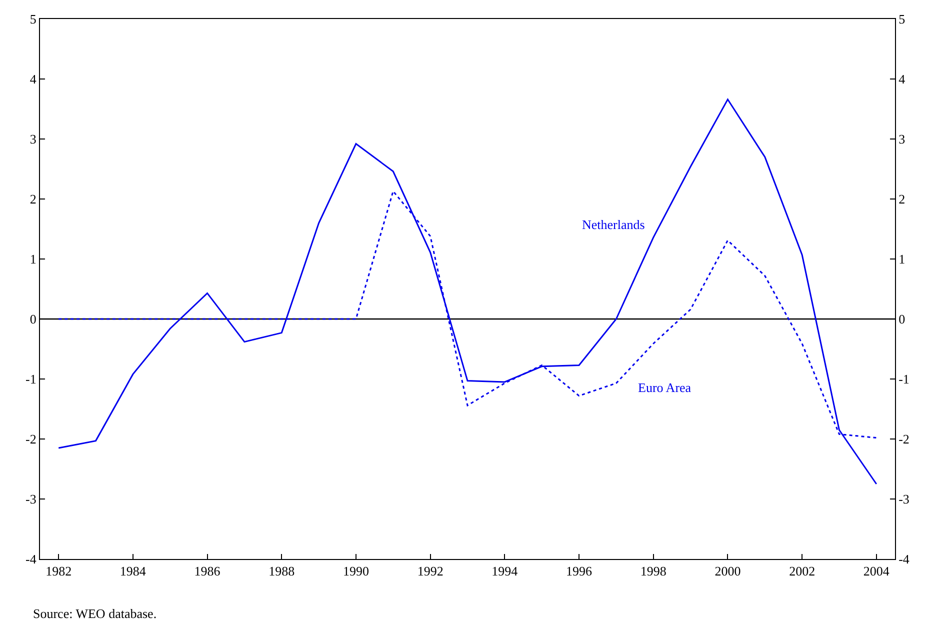  What do you see at coordinates (33, 139) in the screenshot?
I see `y-tick-label: 3` at bounding box center [33, 139].